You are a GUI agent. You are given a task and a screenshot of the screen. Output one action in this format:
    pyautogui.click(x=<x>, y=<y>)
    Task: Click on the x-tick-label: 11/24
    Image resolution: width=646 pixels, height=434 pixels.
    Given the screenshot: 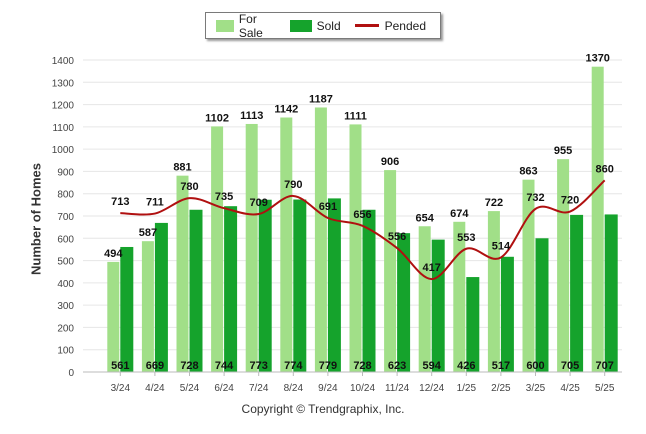 What is the action you would take?
    pyautogui.click(x=397, y=388)
    